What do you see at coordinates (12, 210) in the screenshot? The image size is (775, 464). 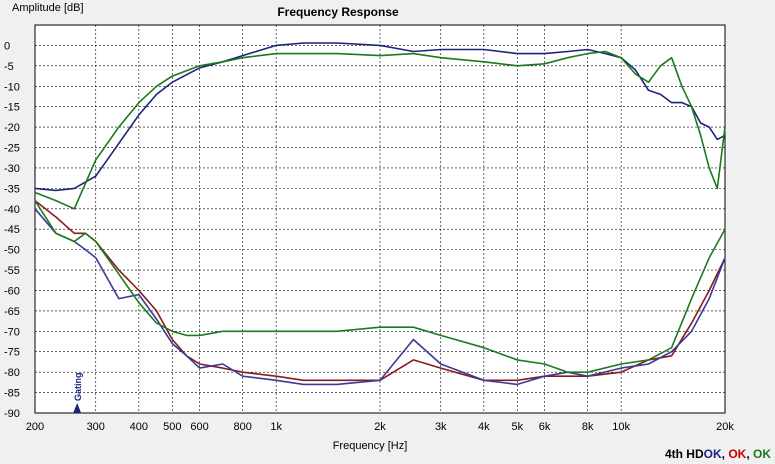 I see `y-tick-label: -40` at bounding box center [12, 210].